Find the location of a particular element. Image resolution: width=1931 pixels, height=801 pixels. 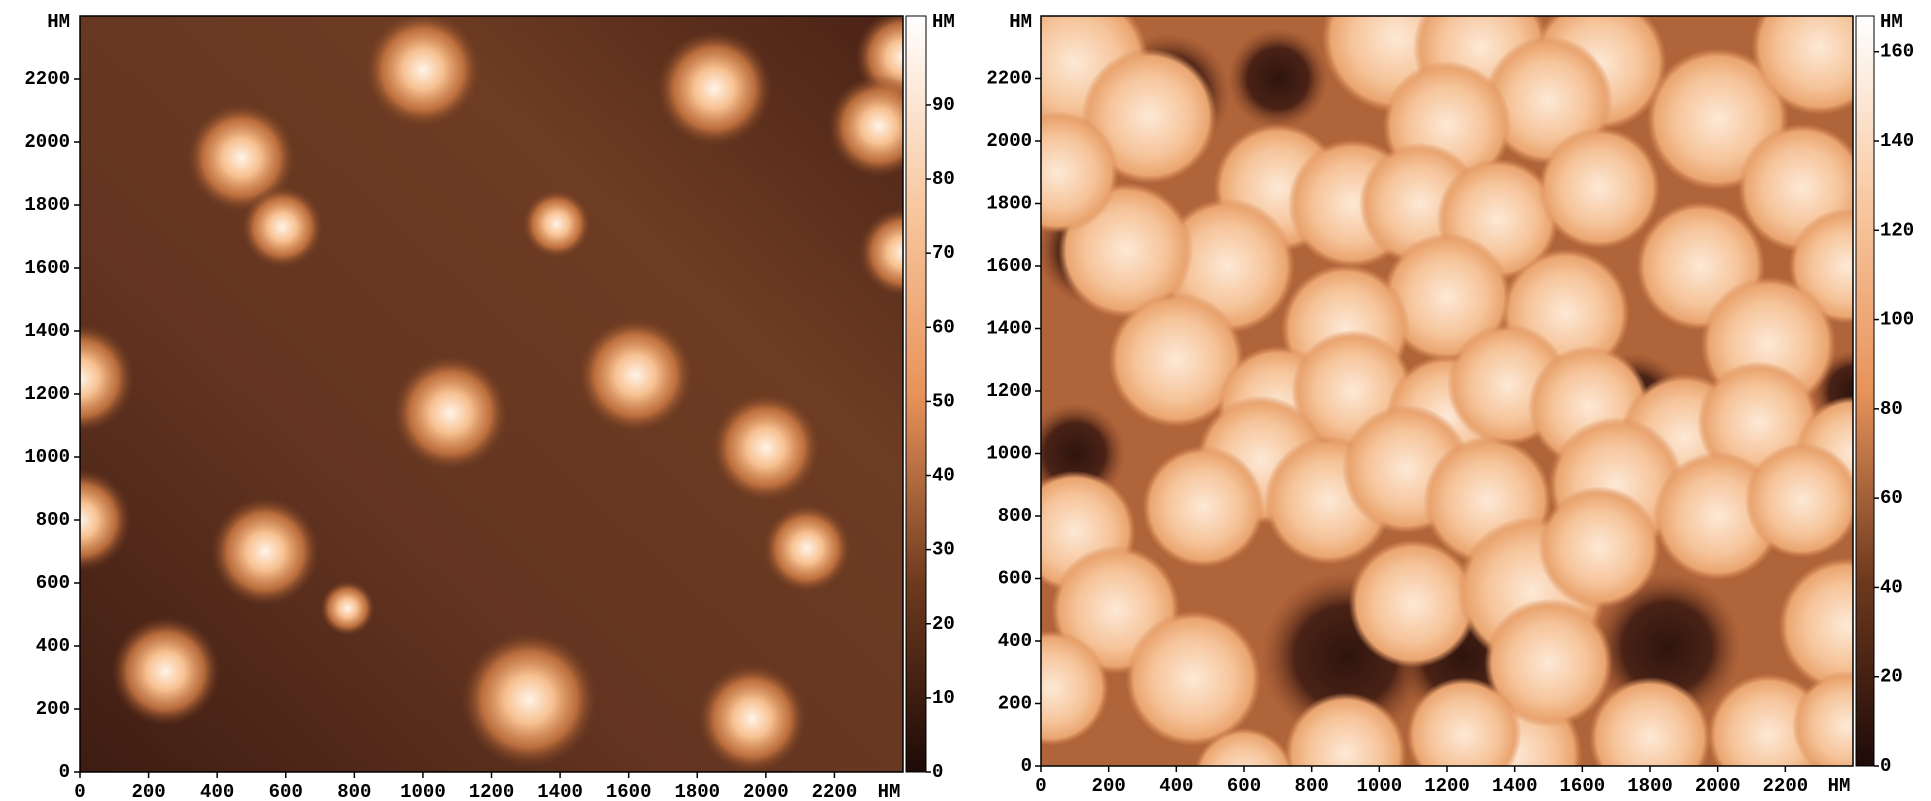

colorbar-tick-label: 140 is located at coordinates (1897, 141).